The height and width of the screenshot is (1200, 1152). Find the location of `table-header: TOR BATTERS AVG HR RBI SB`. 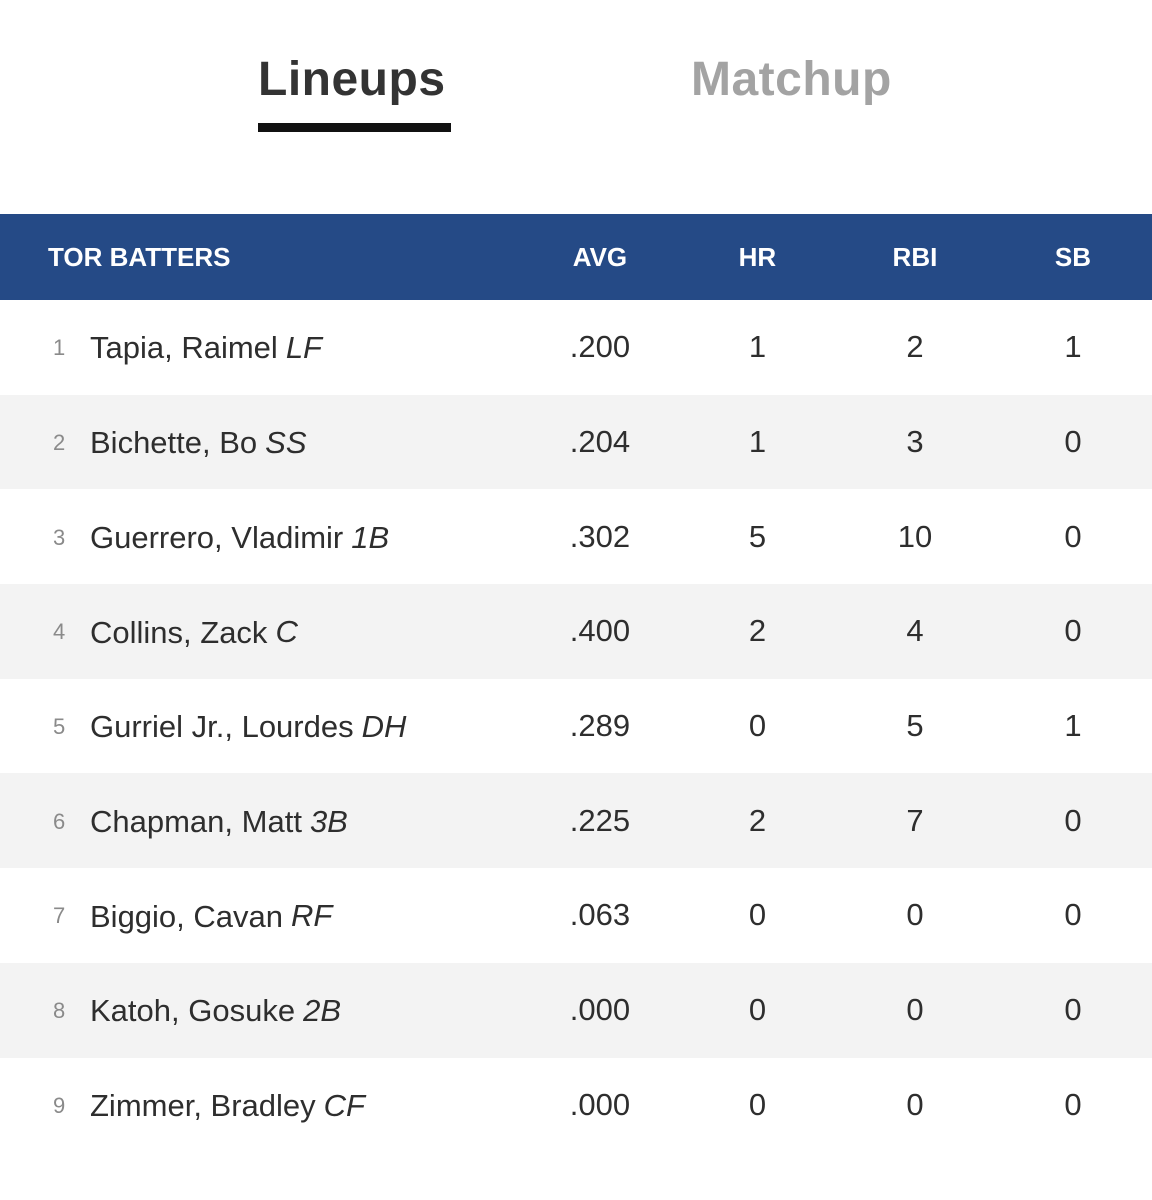

table-header: TOR BATTERS AVG HR RBI SB is located at coordinates (576, 257).